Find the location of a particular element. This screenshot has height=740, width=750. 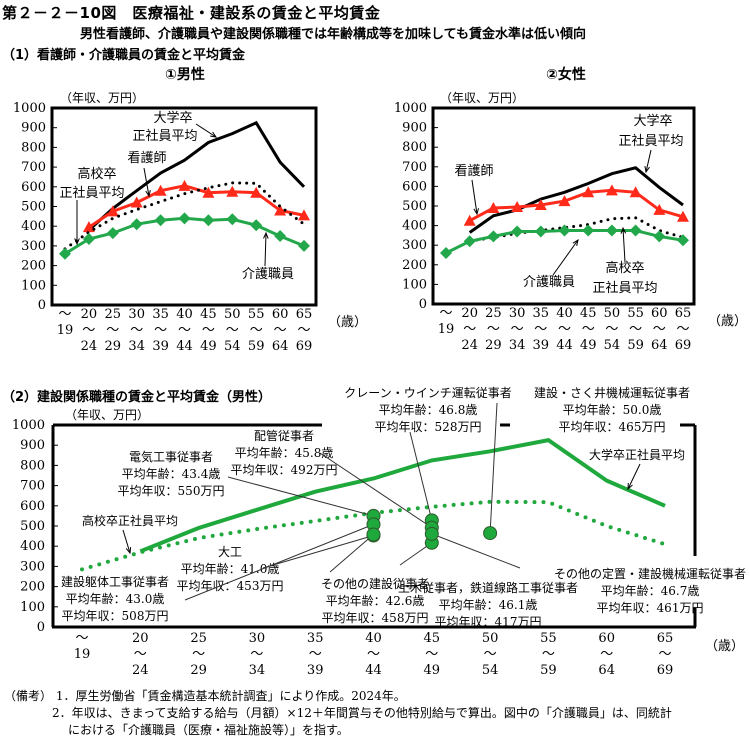

occupation-income: 平均年収：508万円 is located at coordinates (115, 616).